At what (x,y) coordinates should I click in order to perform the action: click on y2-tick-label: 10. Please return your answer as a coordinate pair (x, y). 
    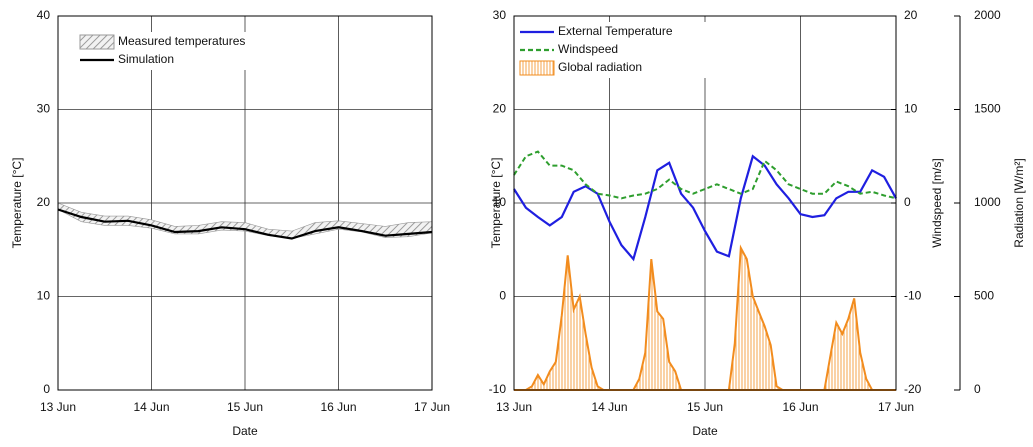
    Looking at the image, I should click on (911, 109).